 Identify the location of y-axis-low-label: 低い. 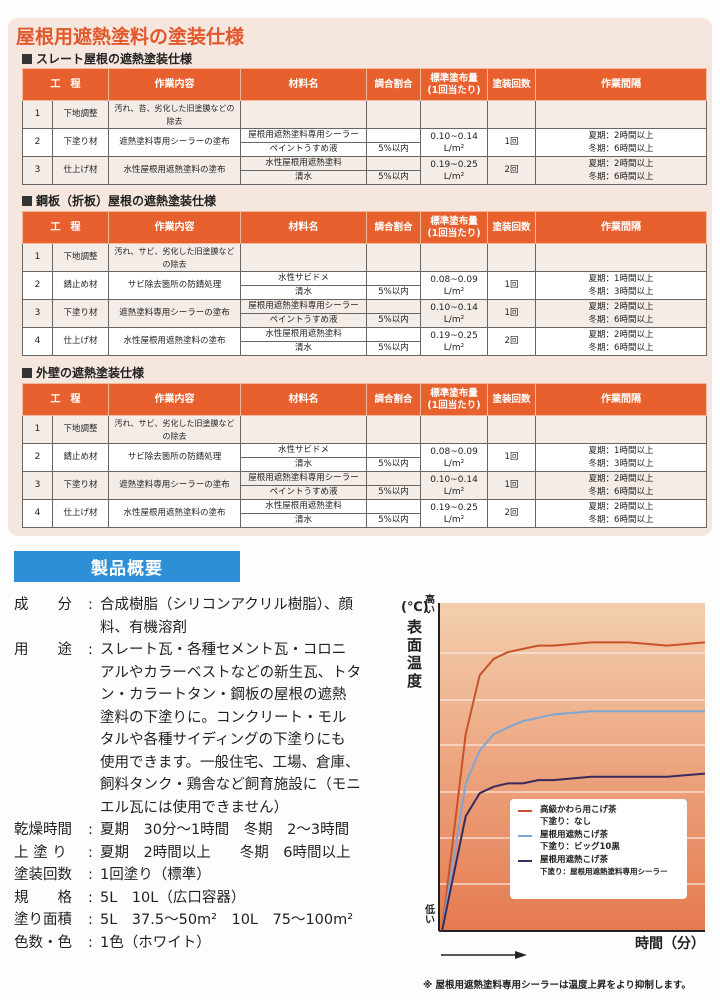
(430, 915).